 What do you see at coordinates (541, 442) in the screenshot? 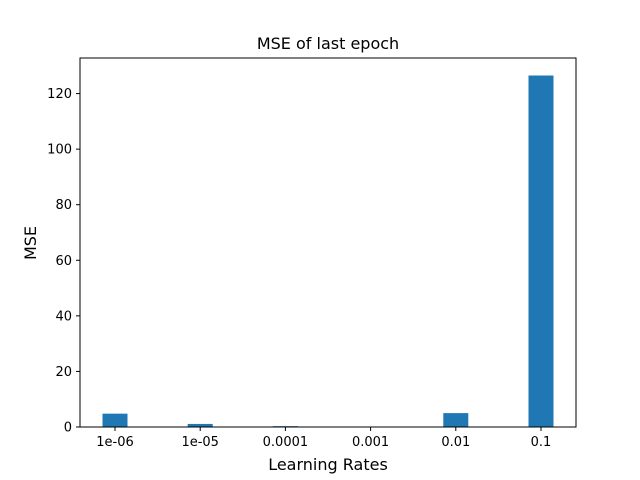
I see `x-tick-label: 0.1` at bounding box center [541, 442].